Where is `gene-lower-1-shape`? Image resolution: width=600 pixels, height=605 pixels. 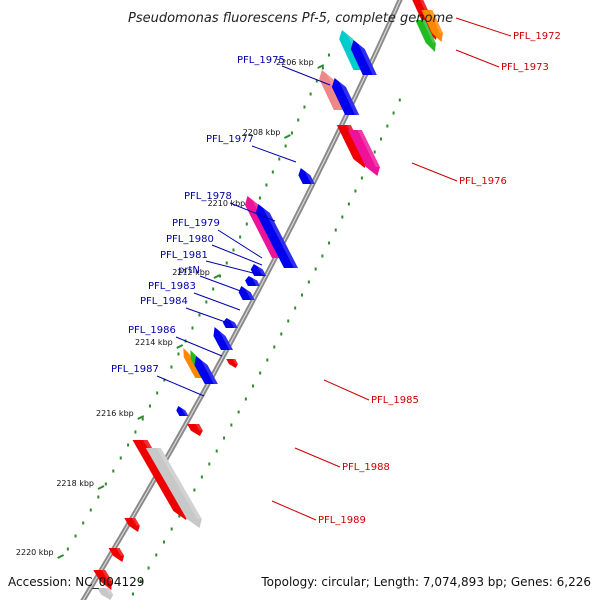 gene-lower-1-shape is located at coordinates (116, 555).